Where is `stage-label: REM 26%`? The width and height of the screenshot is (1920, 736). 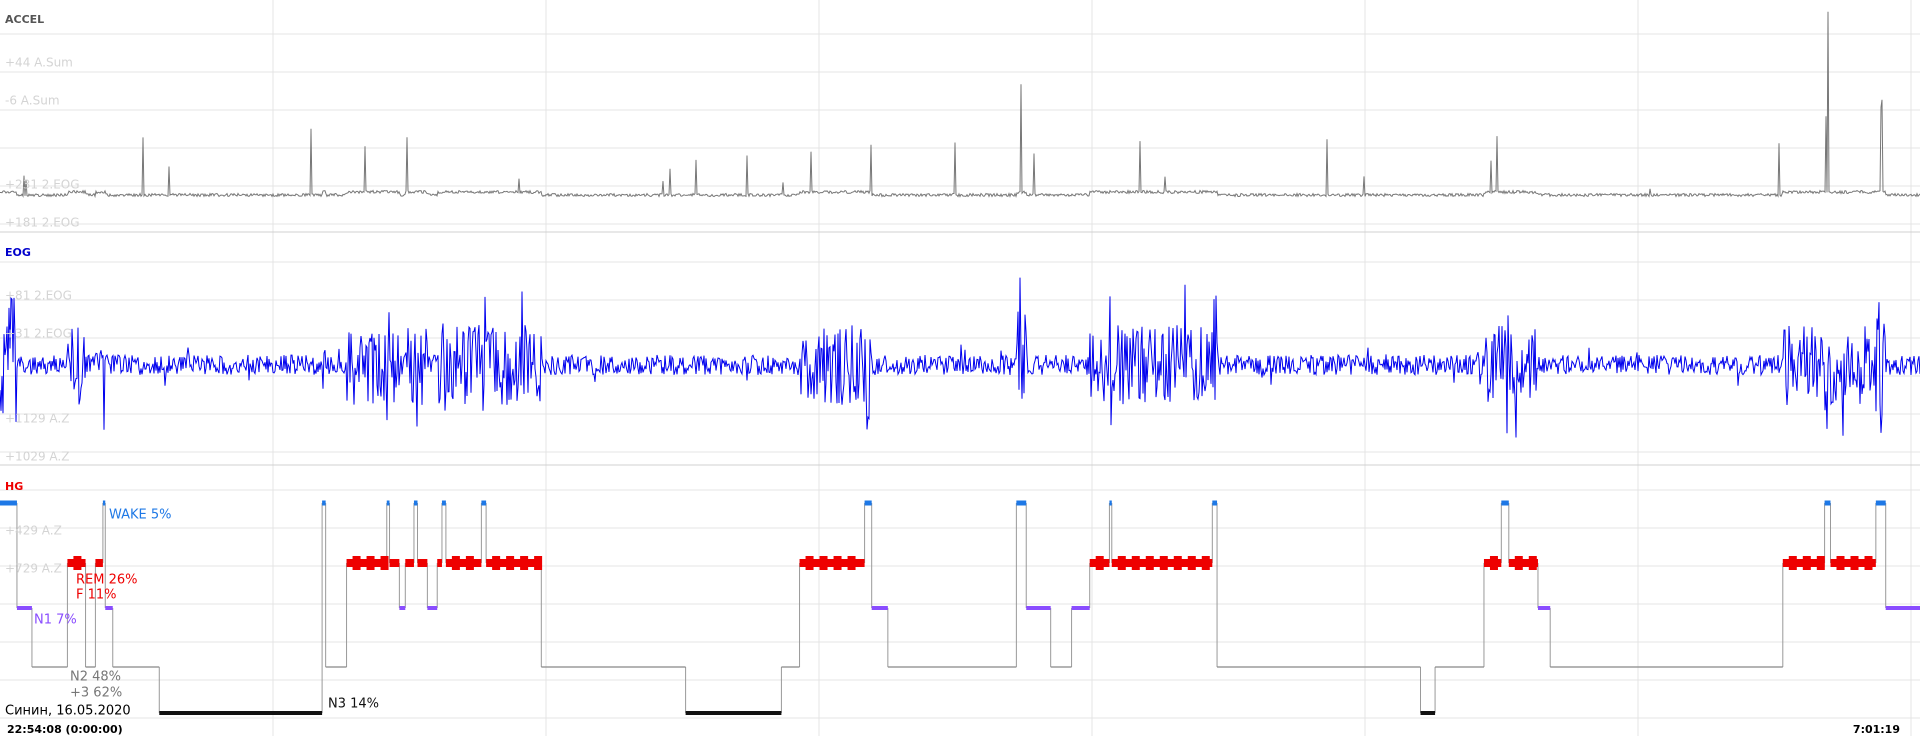
stage-label: REM 26% is located at coordinates (107, 580).